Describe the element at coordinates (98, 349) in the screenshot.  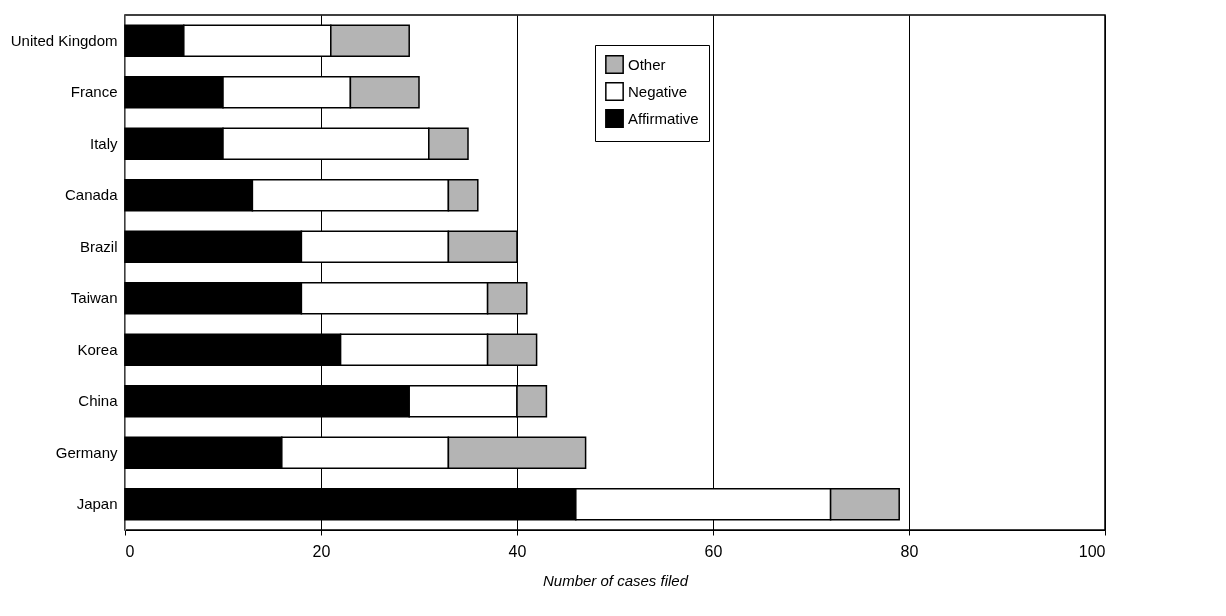
I see `y-tick-label: Korea` at that location.